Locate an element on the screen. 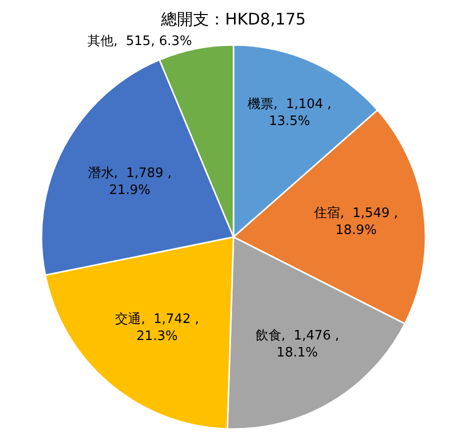 This screenshot has width=467, height=444. slice-label: 飲食, 1,476 , 18.1% is located at coordinates (297, 344).